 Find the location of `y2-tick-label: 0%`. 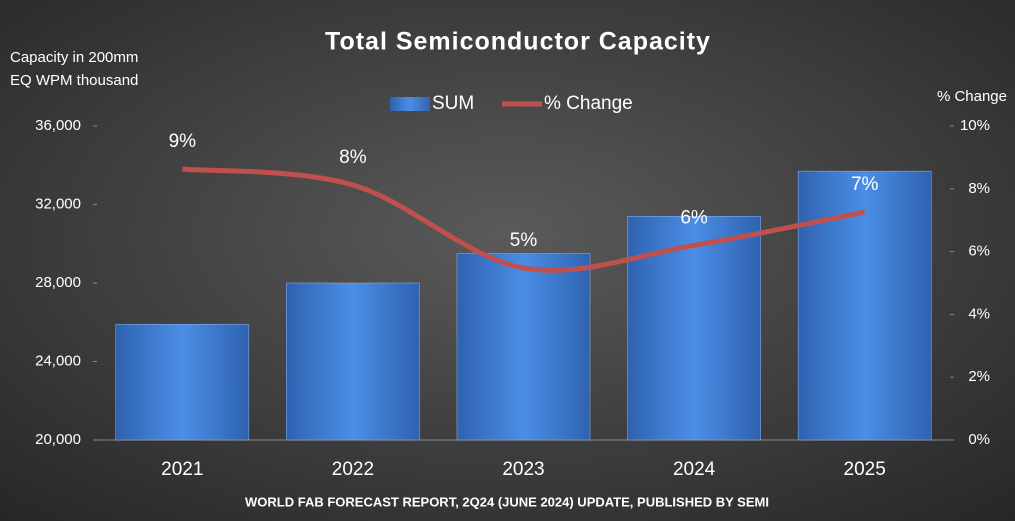

y2-tick-label: 0% is located at coordinates (979, 439).